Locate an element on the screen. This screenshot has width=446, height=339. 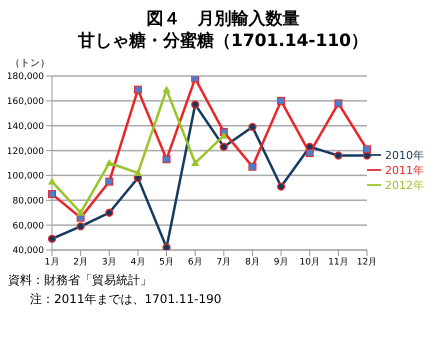
x-tick-label: 6月 is located at coordinates (195, 262).